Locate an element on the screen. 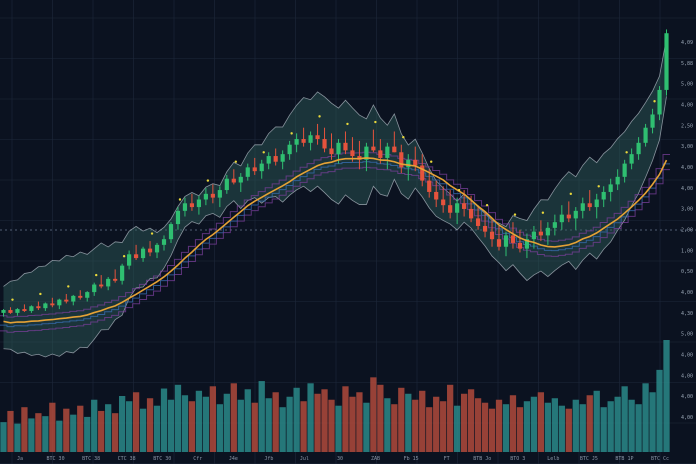 Image resolution: width=696 pixels, height=464 pixels. price-tick-label: 4,09 is located at coordinates (687, 43).